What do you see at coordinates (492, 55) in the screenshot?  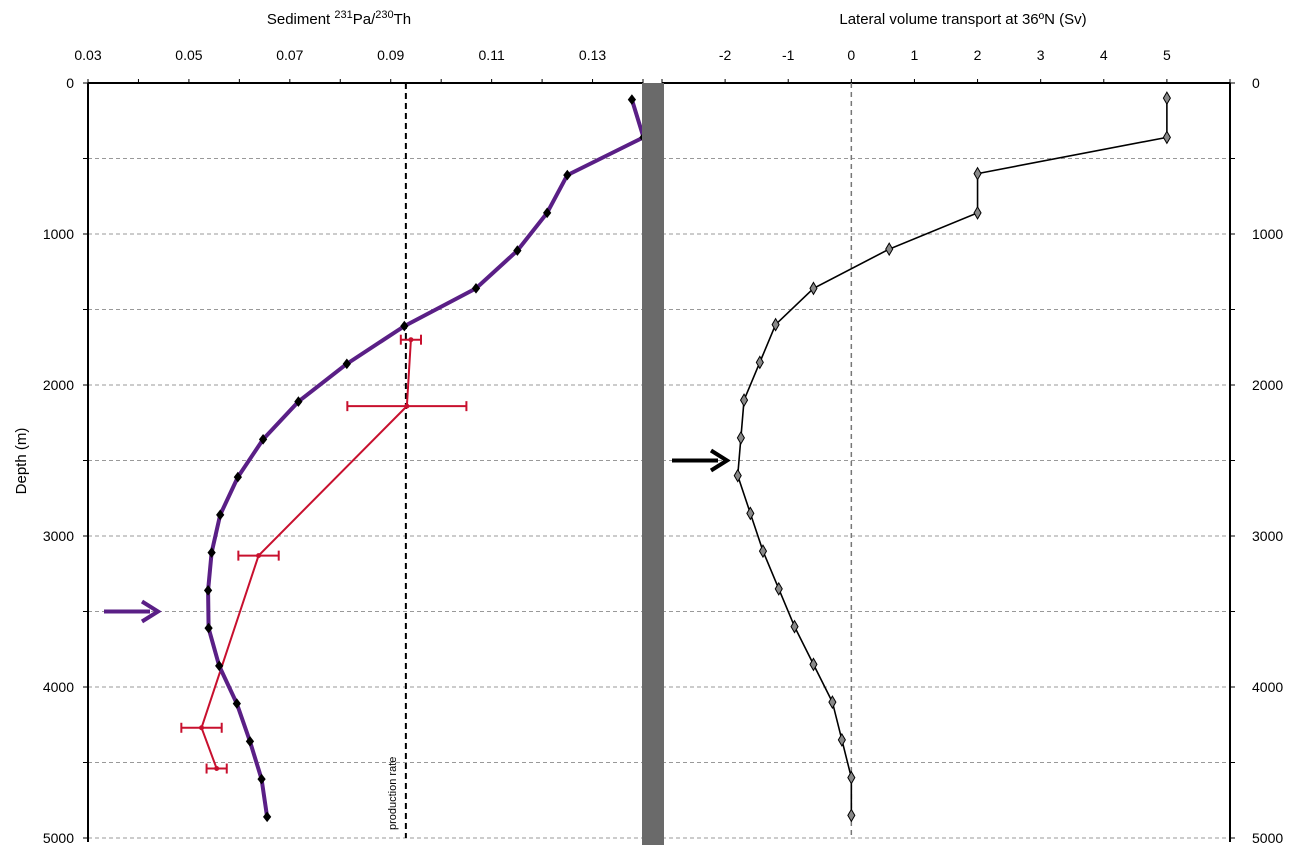 I see `x-tick-label: 0.11` at bounding box center [492, 55].